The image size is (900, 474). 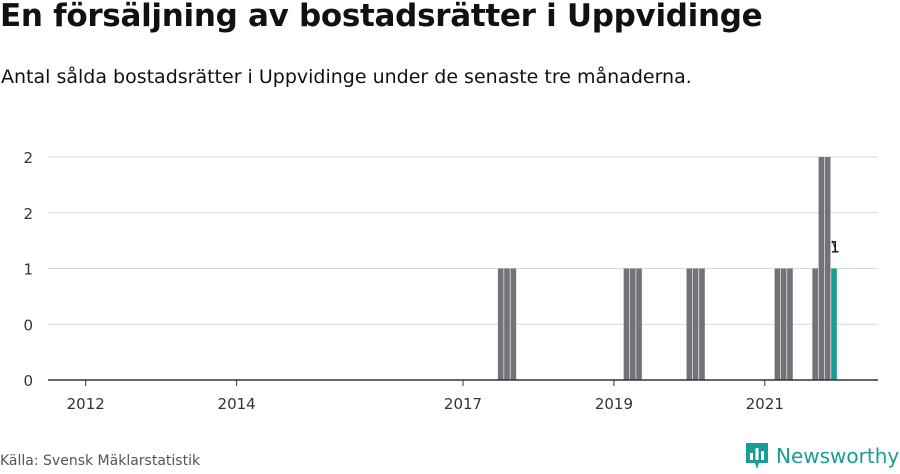 What do you see at coordinates (463, 404) in the screenshot?
I see `x-tick-label: 2017` at bounding box center [463, 404].